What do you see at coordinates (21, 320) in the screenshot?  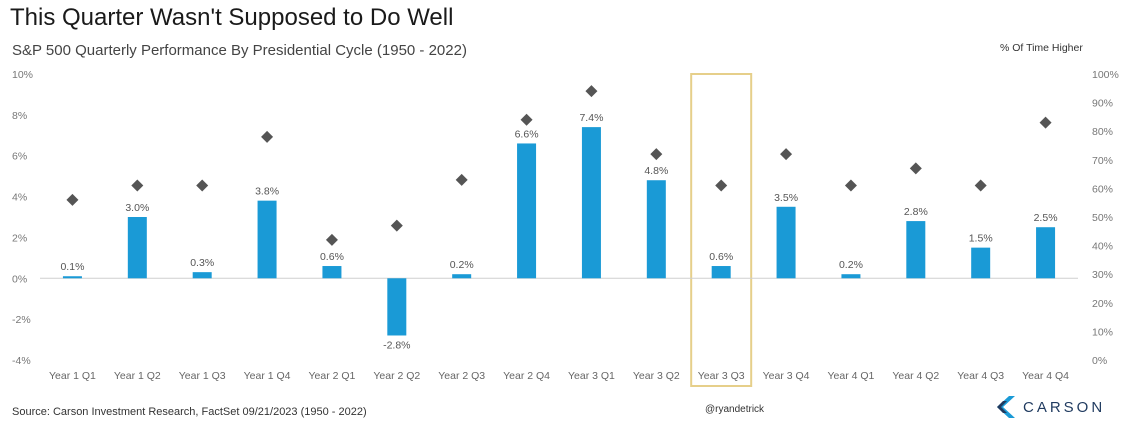 I see `left-tick-label: -2%` at bounding box center [21, 320].